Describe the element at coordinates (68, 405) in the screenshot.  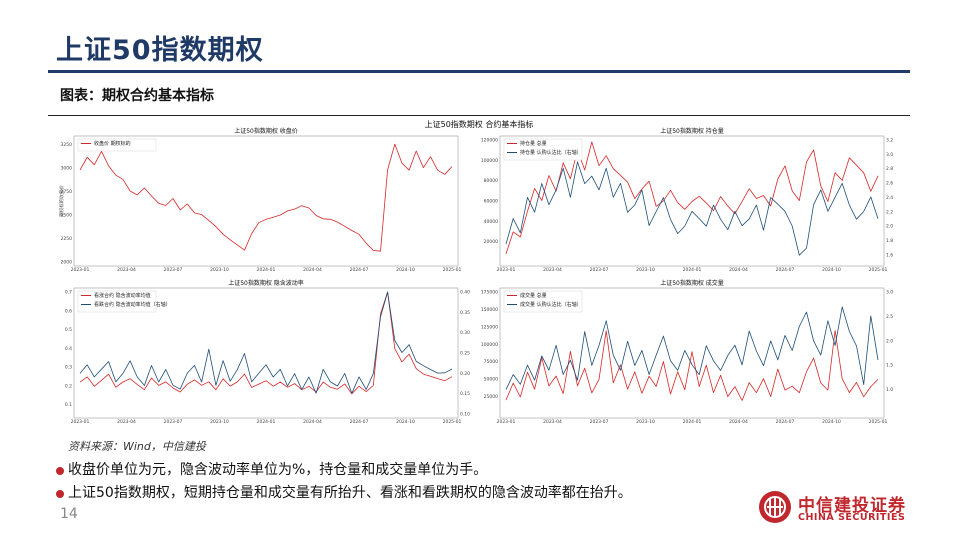
I see `y-tick-label: 0.1` at that location.